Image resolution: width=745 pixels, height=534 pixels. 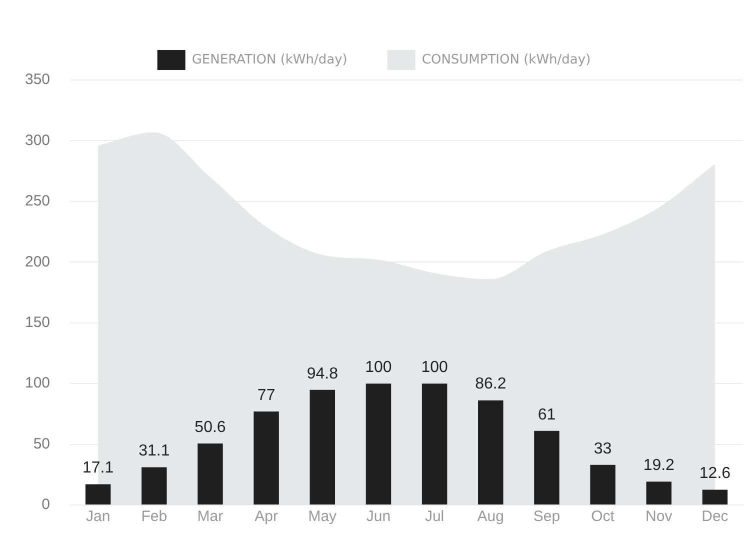 I want to click on y-tick-label: 200, so click(x=37, y=261).